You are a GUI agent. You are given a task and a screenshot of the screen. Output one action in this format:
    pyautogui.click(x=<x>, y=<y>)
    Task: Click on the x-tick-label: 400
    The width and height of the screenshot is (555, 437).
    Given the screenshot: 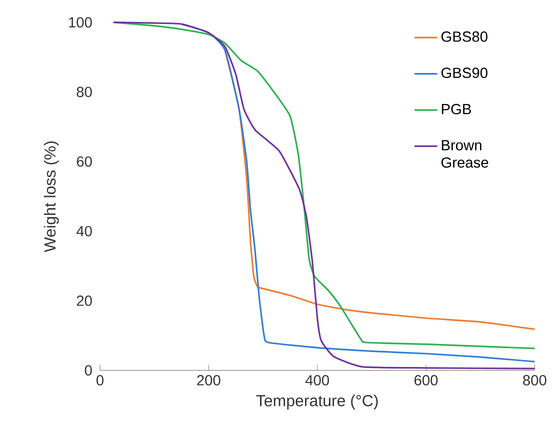 What is the action you would take?
    pyautogui.click(x=317, y=380)
    